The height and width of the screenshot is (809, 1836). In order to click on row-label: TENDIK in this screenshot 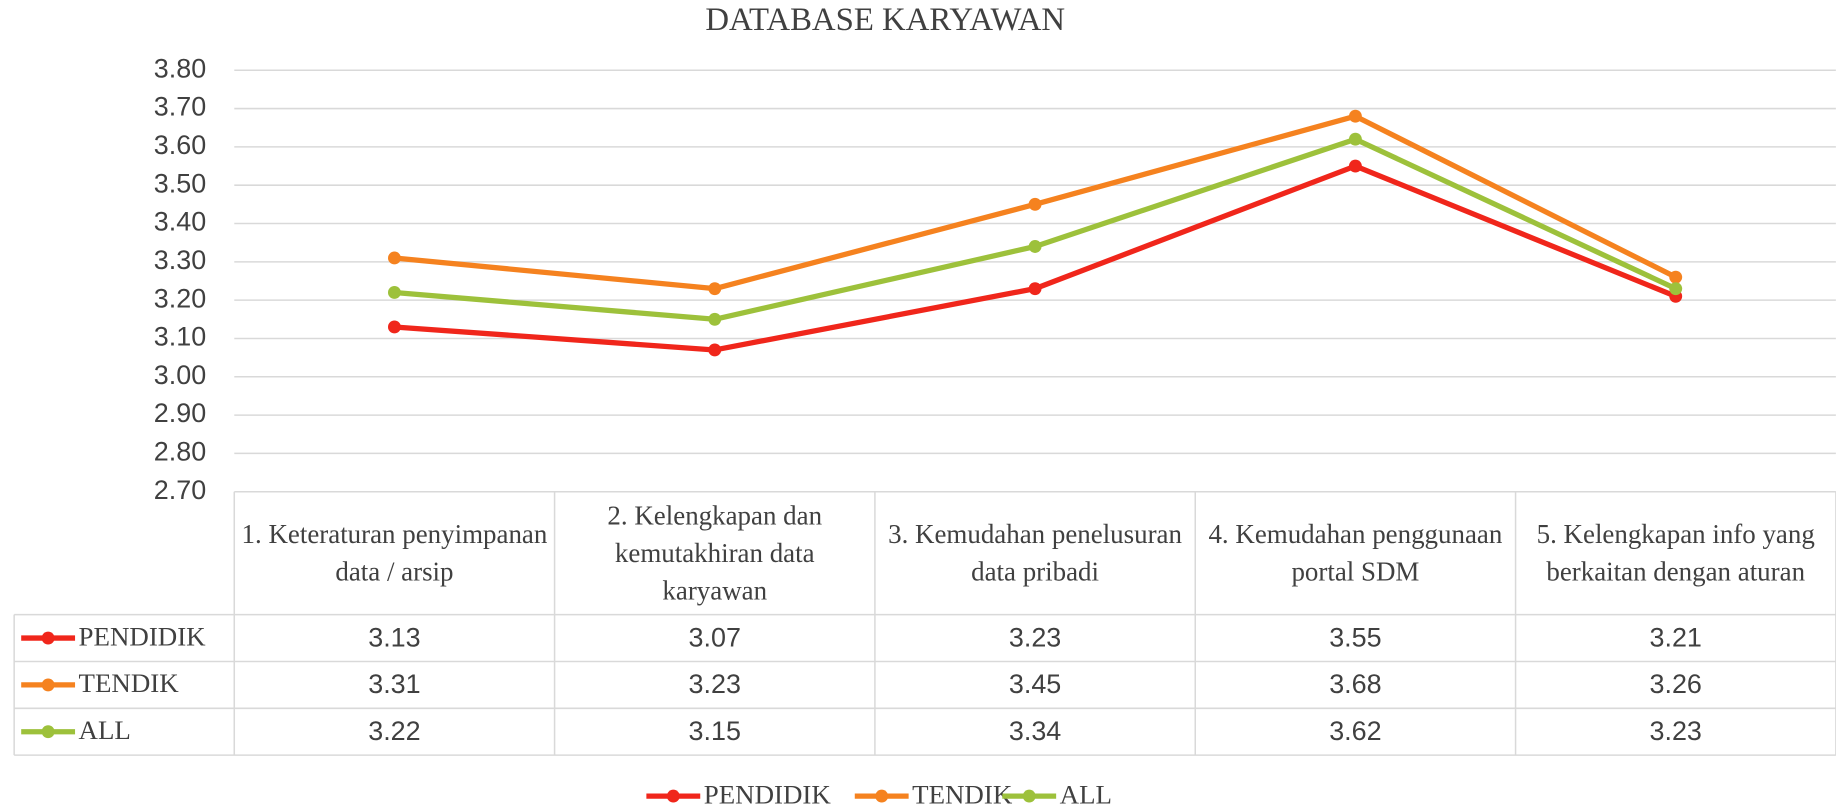, I will do `click(129, 683)`.